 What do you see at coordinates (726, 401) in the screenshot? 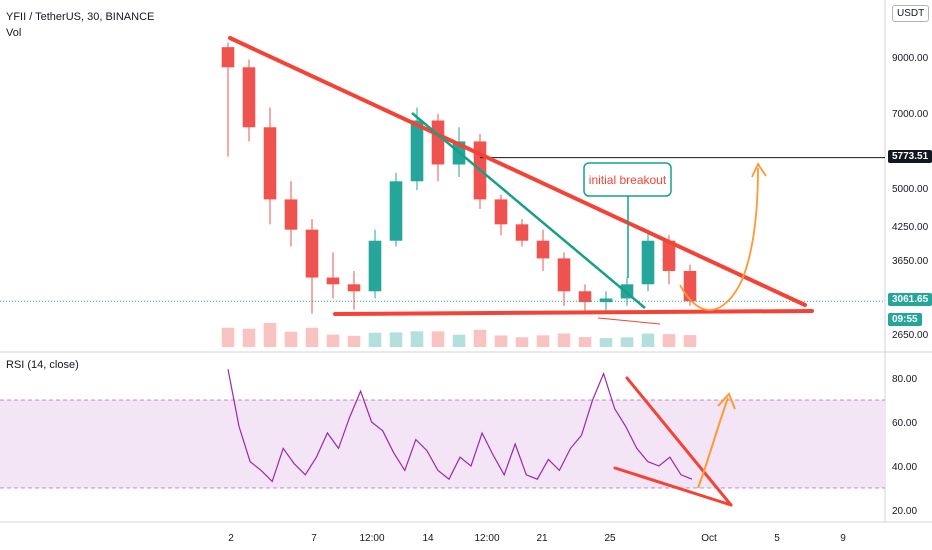
I see `projection-arrow-rsi-head` at bounding box center [726, 401].